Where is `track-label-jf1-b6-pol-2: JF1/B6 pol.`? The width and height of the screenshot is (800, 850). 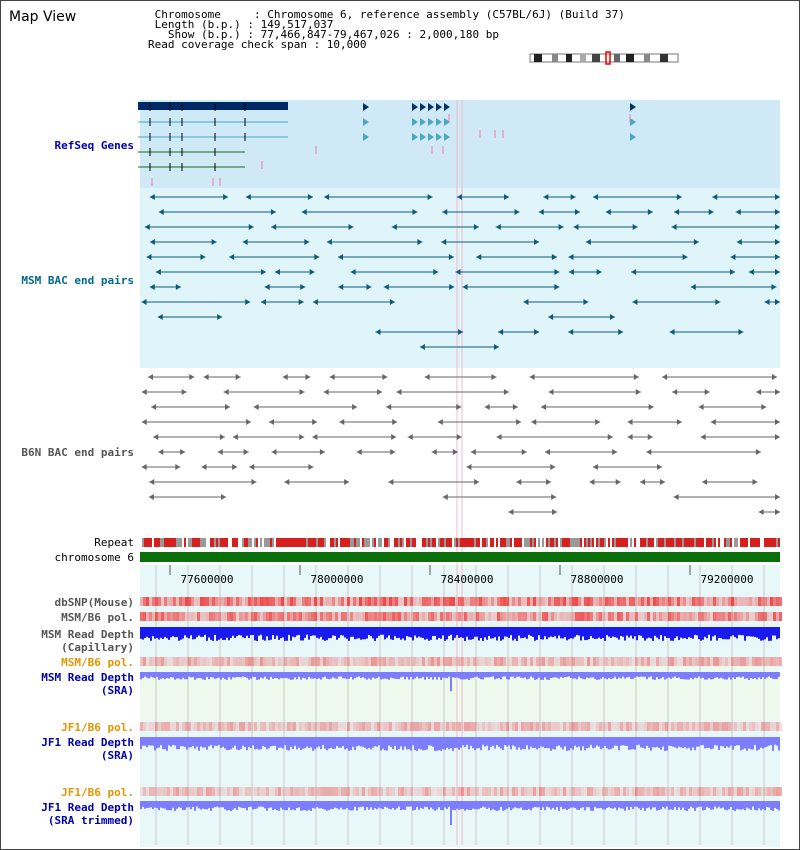
track-label-jf1-b6-pol-2: JF1/B6 pol. is located at coordinates (97, 792).